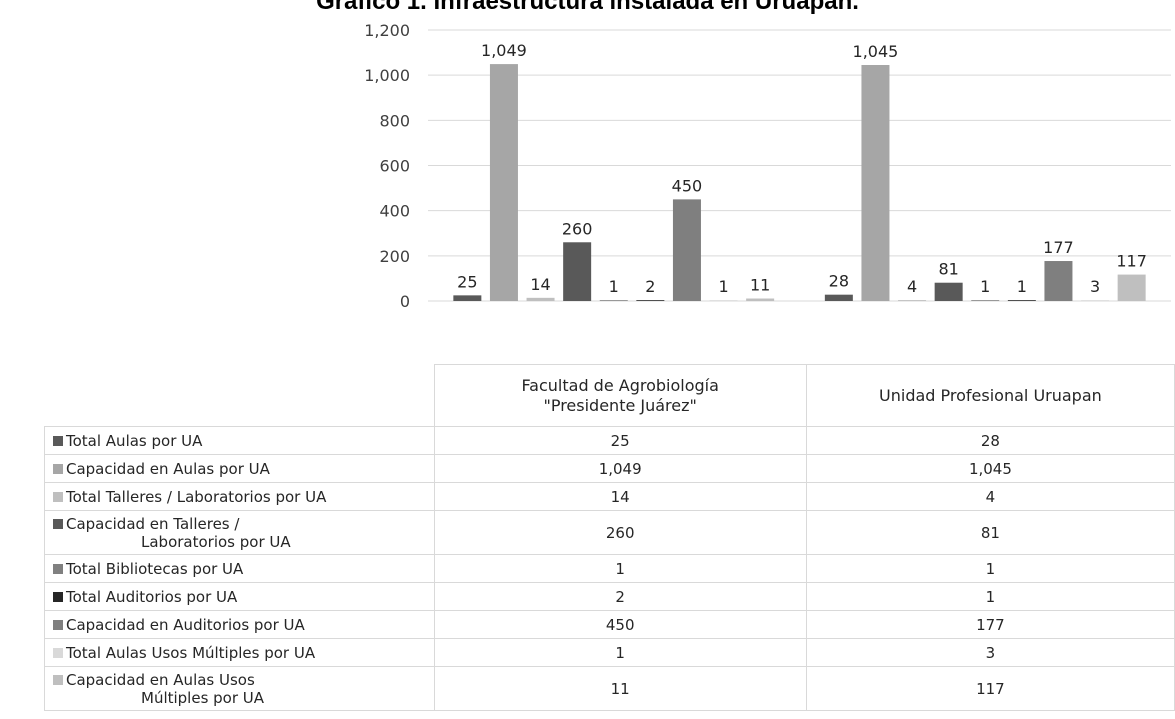  I want to click on y-tick-label: 200, so click(394, 256).